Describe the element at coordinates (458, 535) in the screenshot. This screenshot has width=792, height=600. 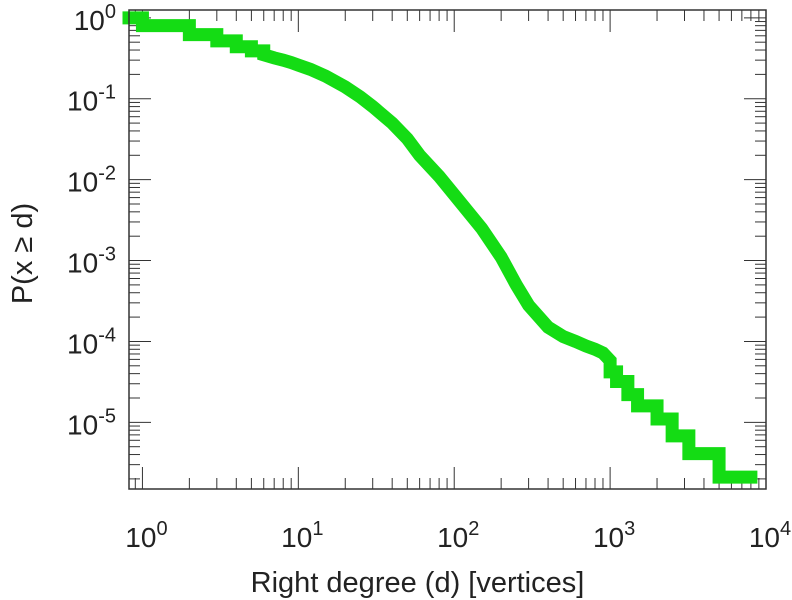
I see `x-tick-label: 10²` at that location.